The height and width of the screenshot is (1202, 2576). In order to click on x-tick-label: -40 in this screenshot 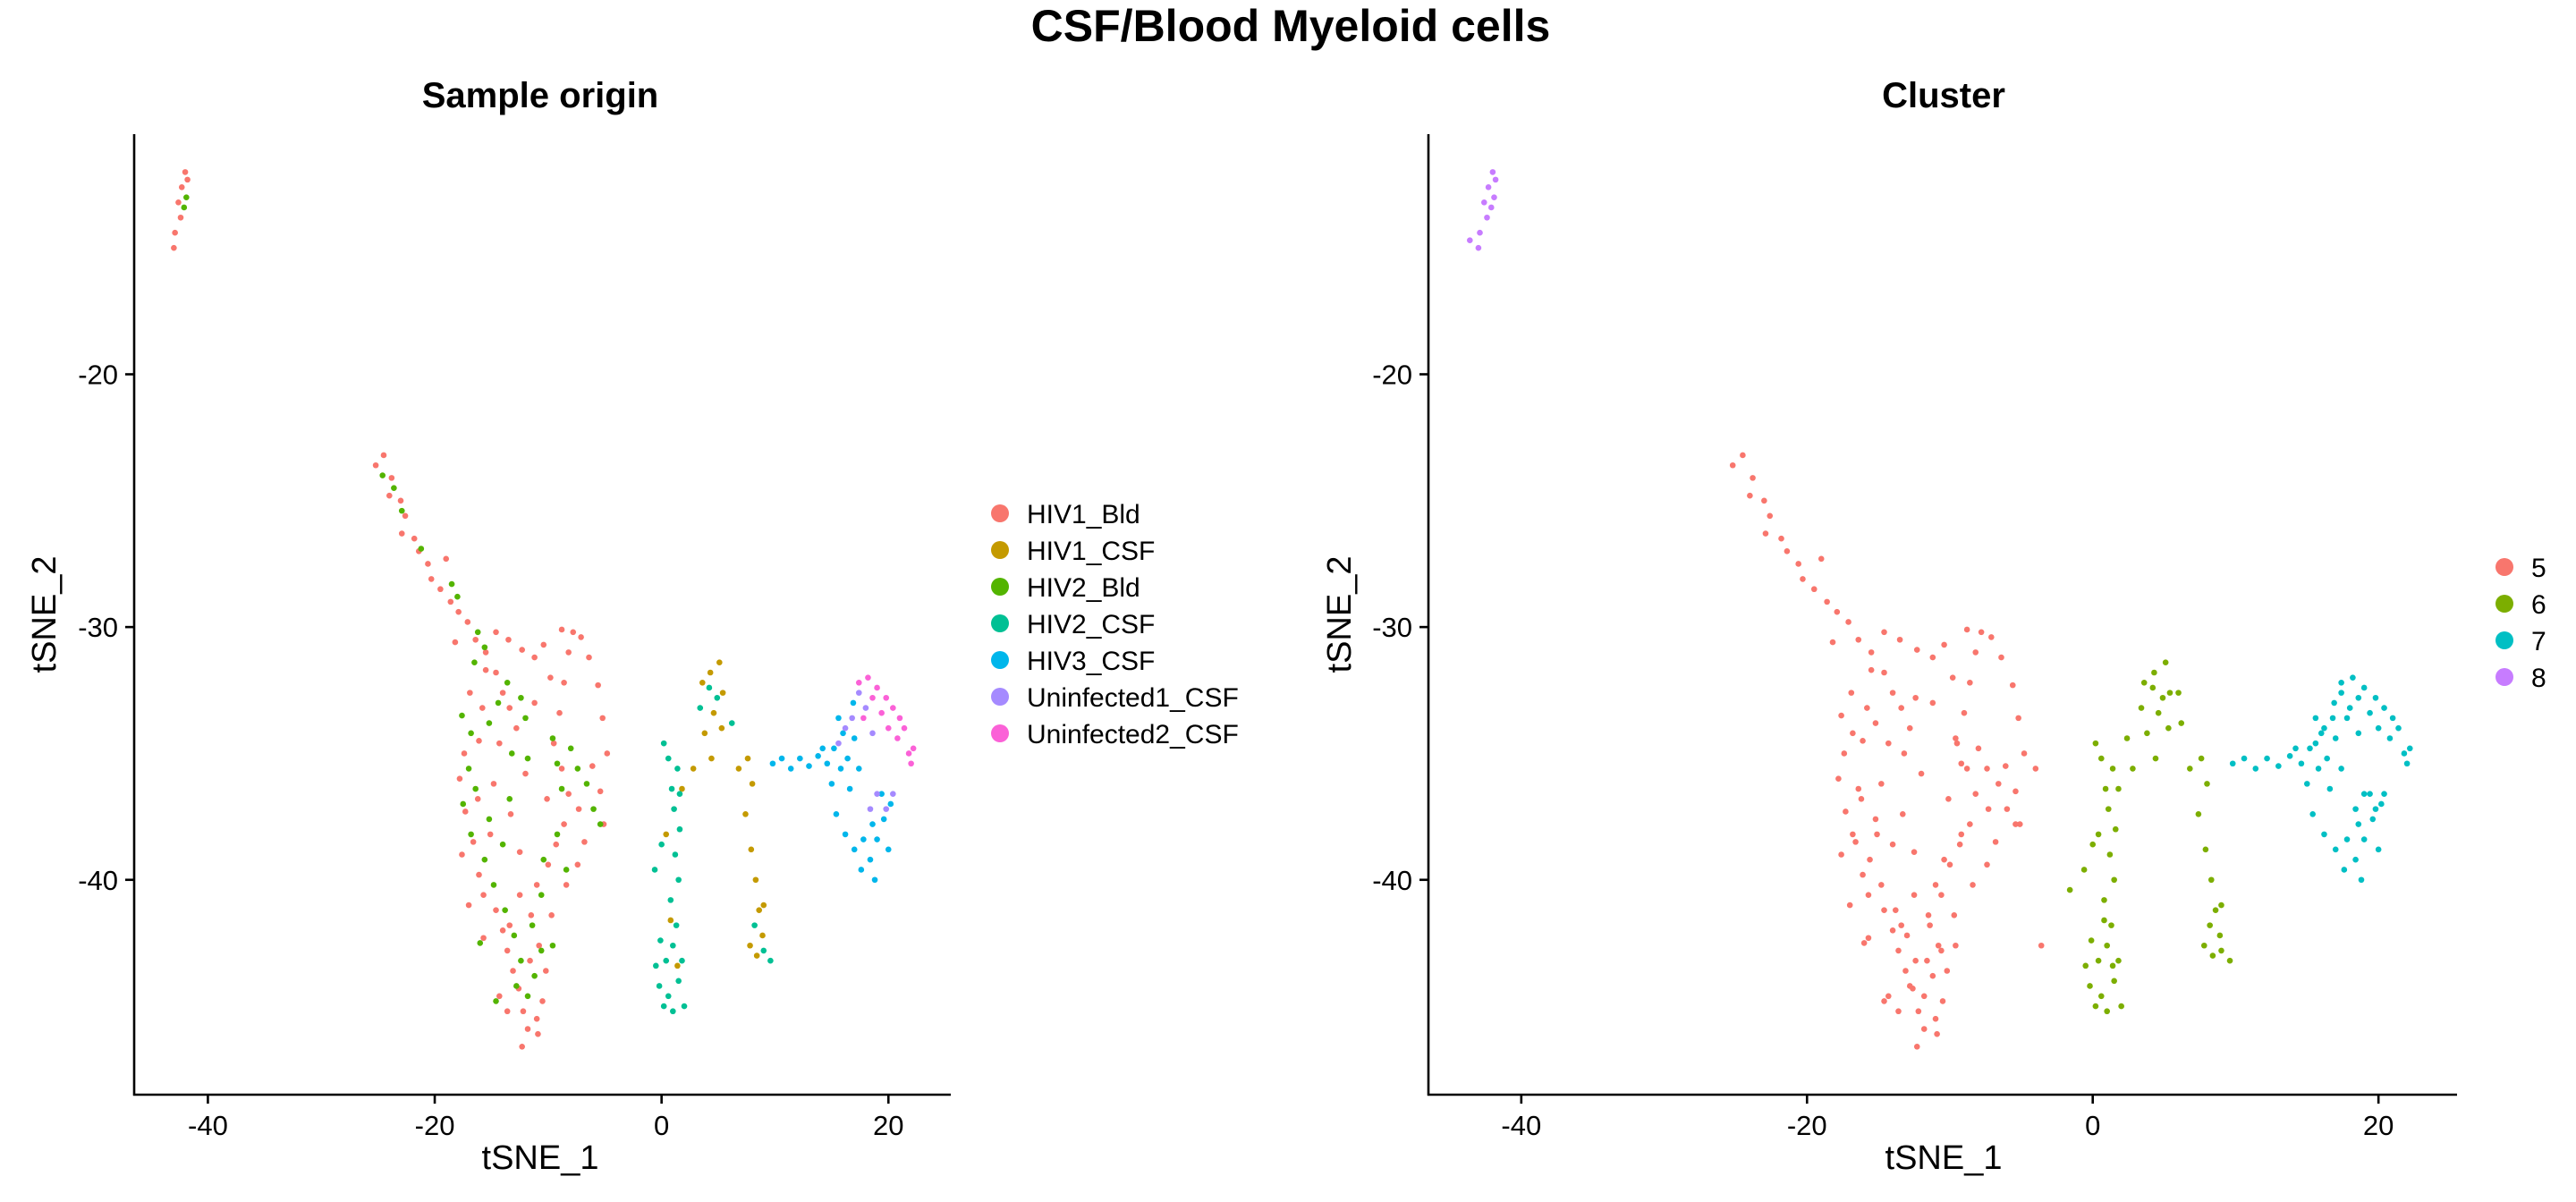, I will do `click(208, 1125)`.